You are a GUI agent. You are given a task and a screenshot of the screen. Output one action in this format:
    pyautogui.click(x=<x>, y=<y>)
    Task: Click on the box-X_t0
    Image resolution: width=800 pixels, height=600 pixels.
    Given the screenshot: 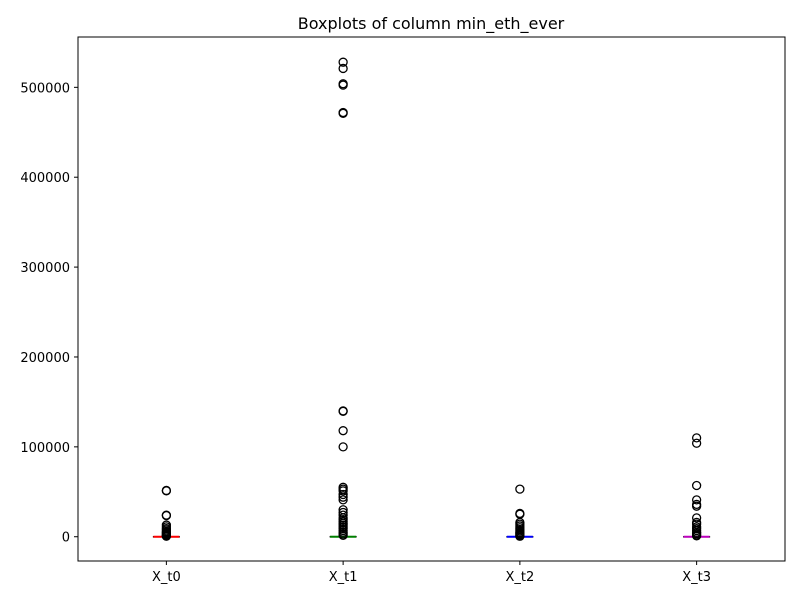 What is the action you would take?
    pyautogui.click(x=166, y=513)
    